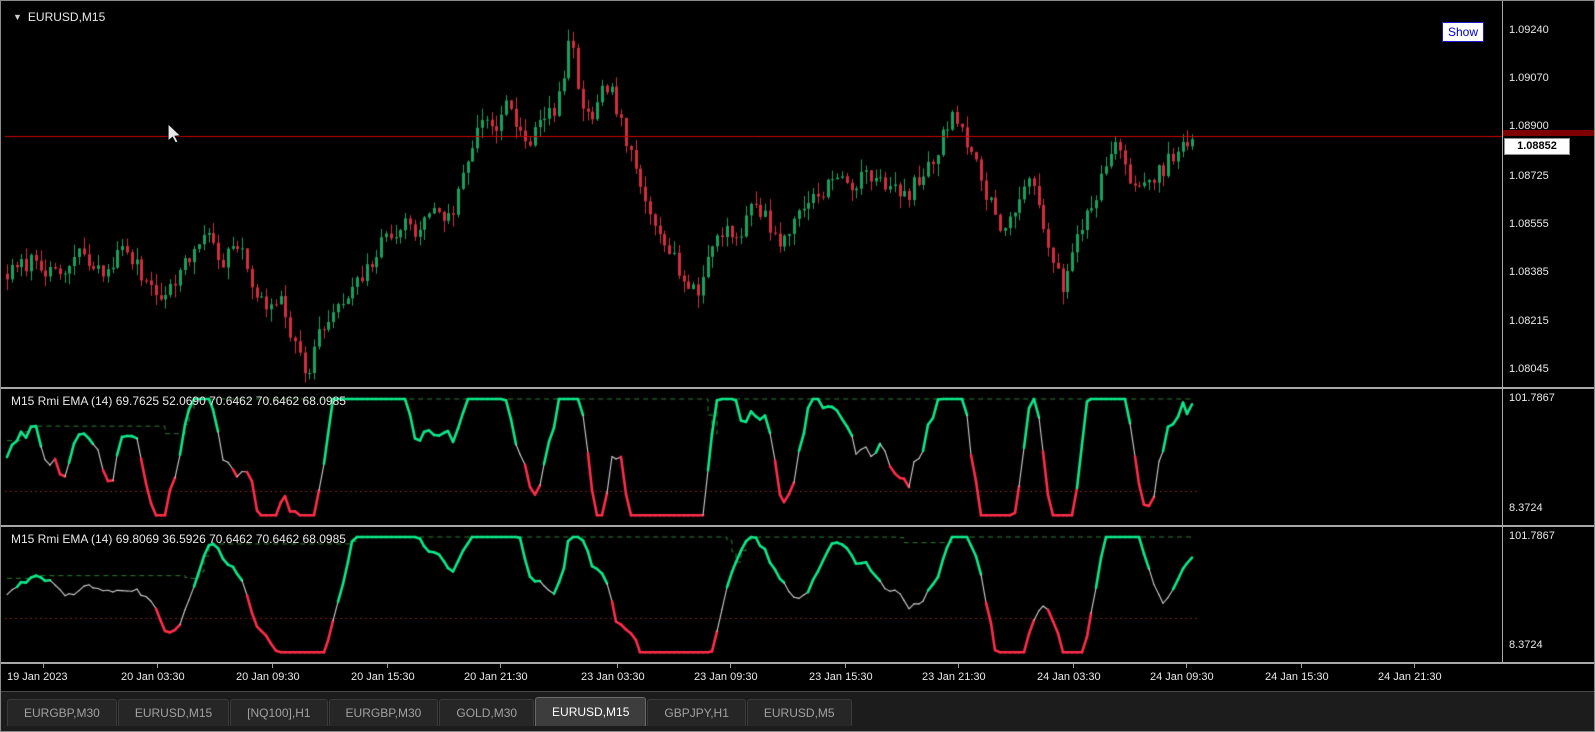  I want to click on indicator-1-scale-bottom: 8.3724, so click(1526, 508).